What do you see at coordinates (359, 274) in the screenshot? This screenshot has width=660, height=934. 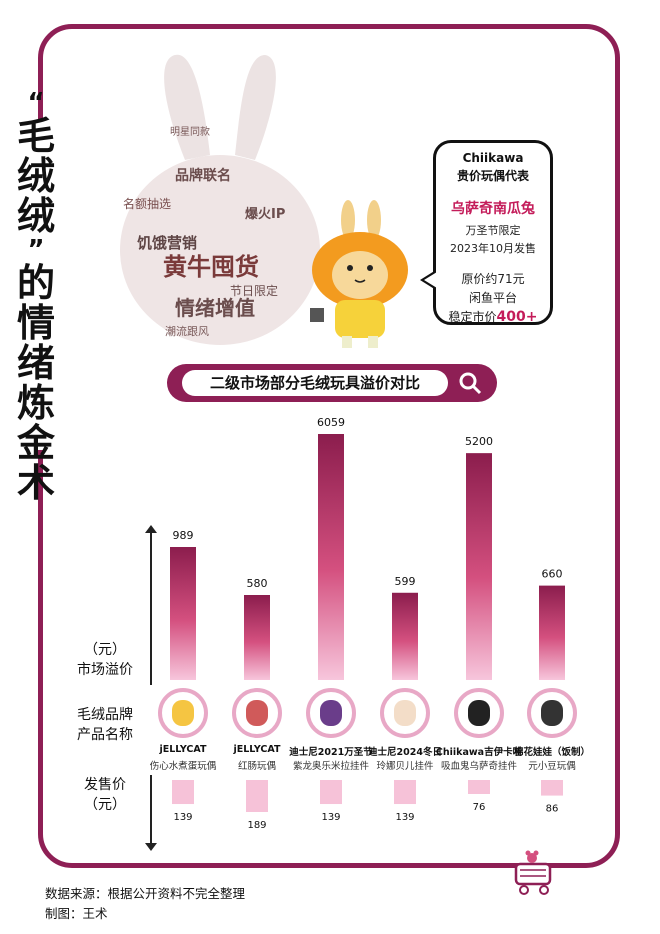 I see `pumpkin-bunny-mascot` at bounding box center [359, 274].